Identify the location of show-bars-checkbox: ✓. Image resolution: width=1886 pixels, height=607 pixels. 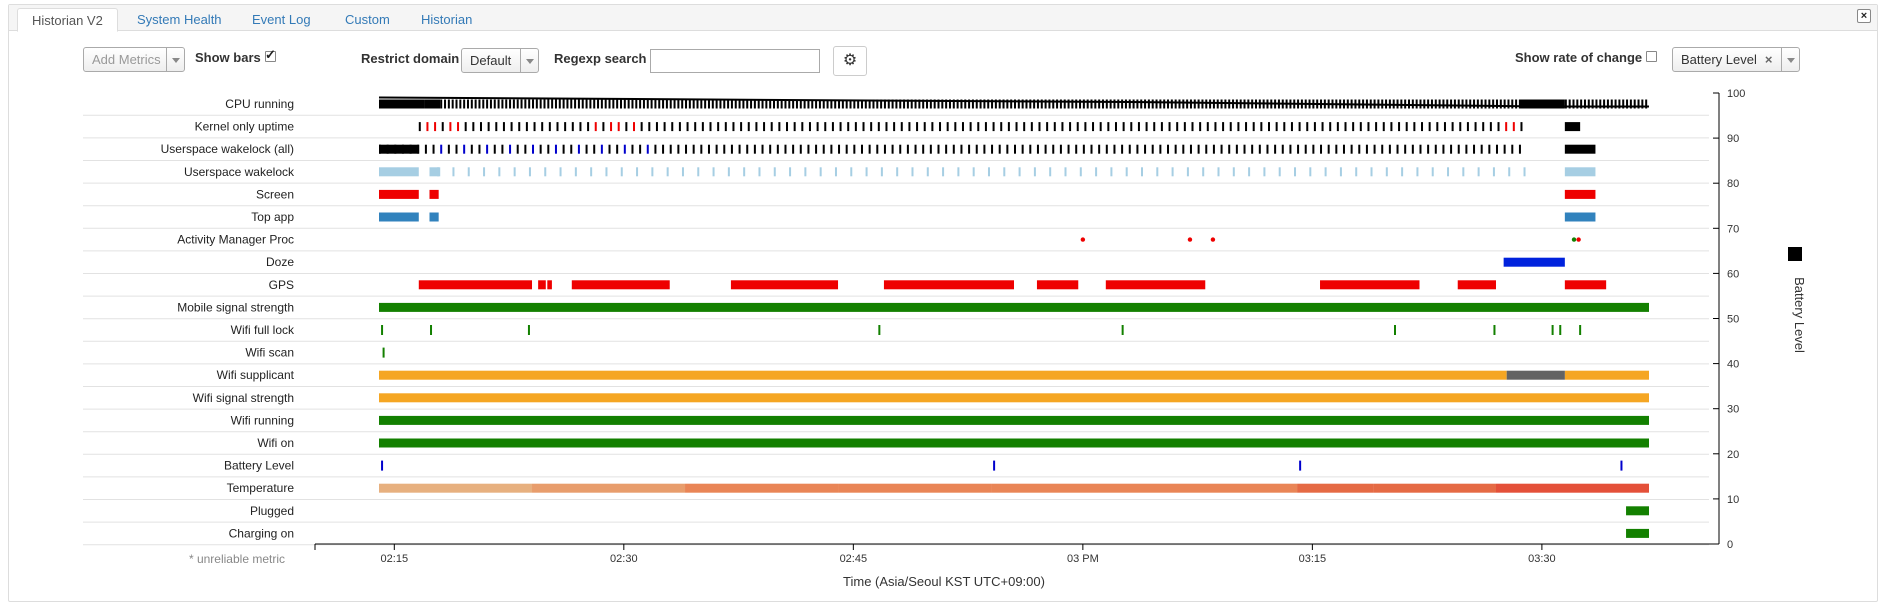
(270, 54).